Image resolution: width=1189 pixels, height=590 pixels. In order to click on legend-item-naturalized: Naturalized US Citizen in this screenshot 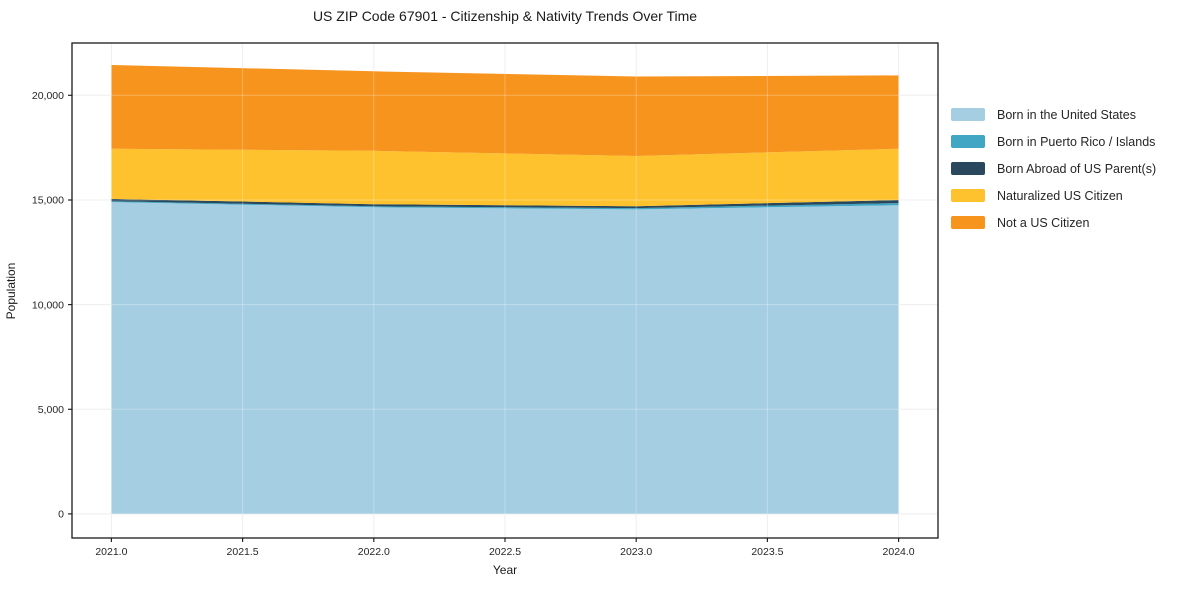, I will do `click(1053, 195)`.